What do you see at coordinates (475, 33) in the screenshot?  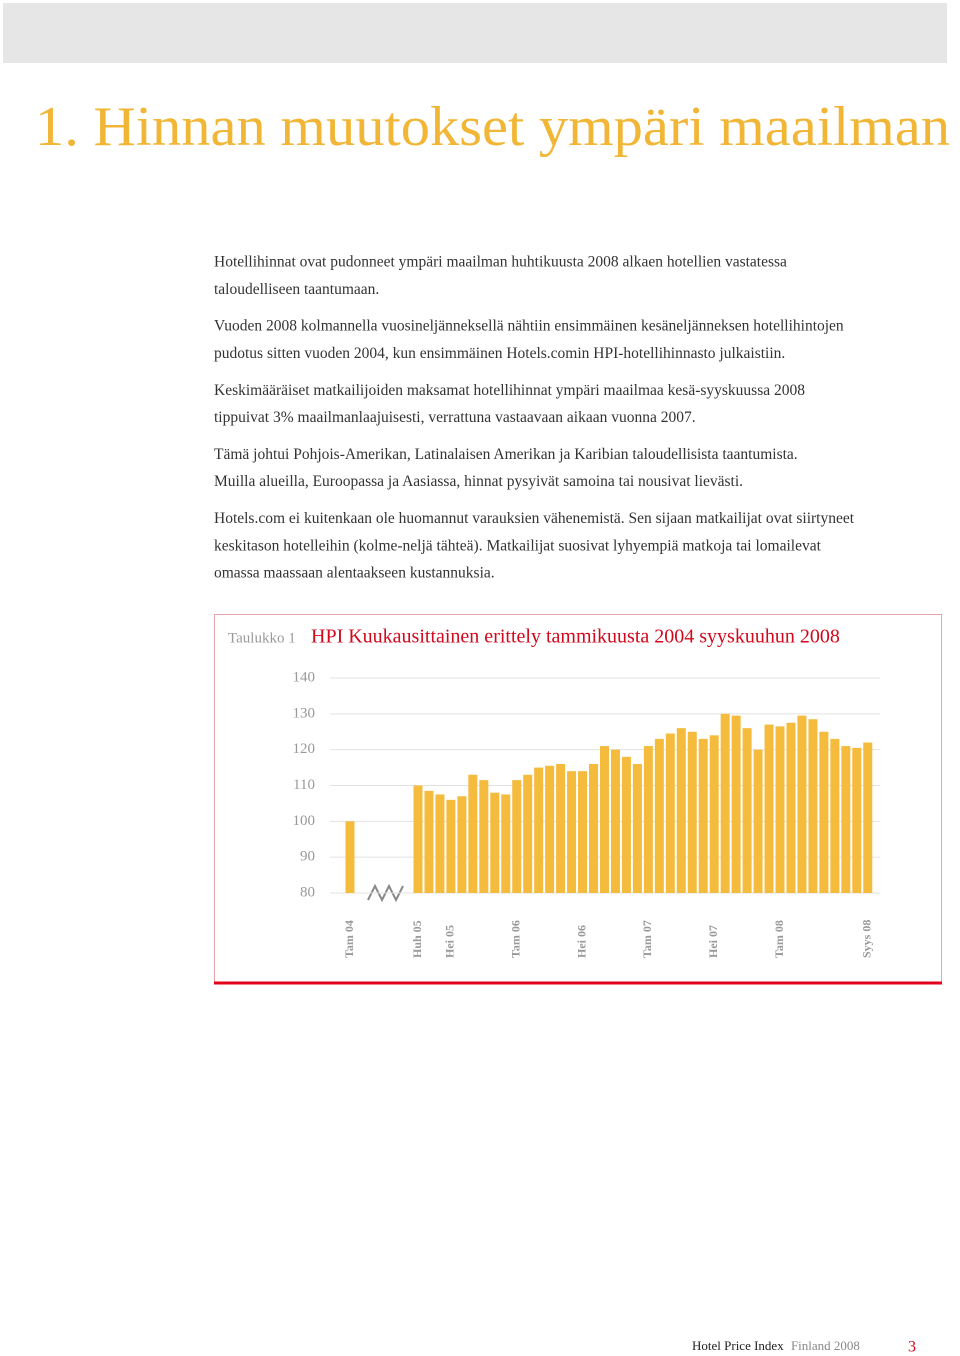 I see `top-band` at bounding box center [475, 33].